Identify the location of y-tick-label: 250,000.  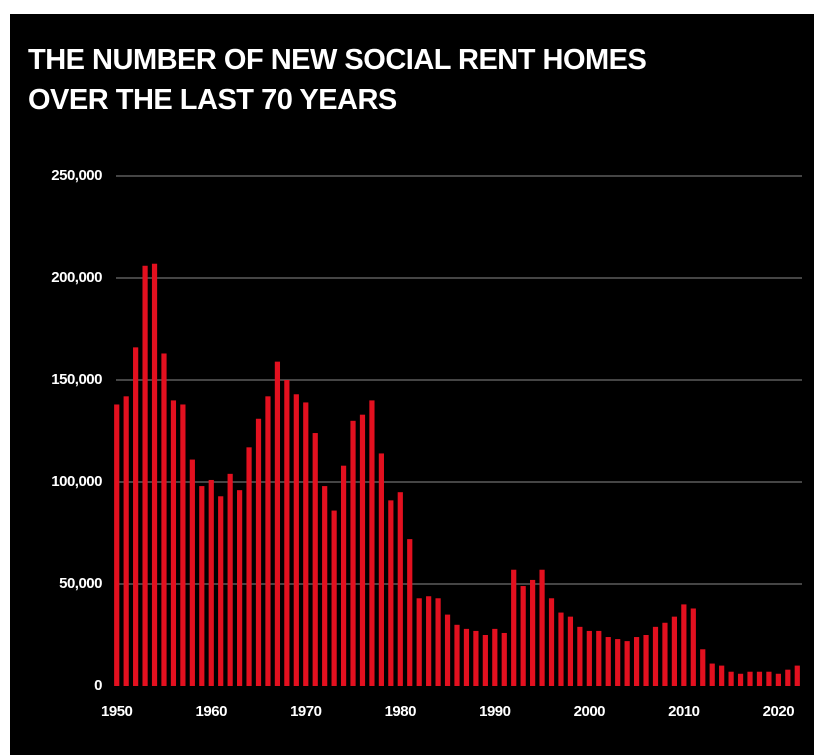
(76, 175).